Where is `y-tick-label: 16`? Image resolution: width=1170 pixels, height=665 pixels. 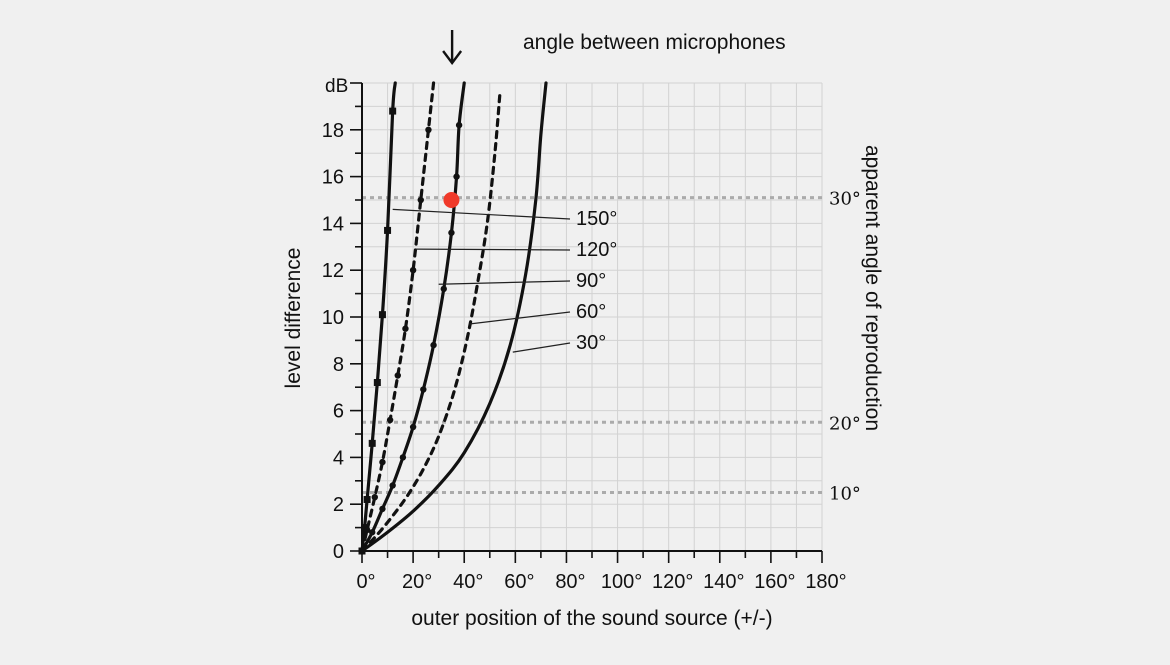 y-tick-label: 16 is located at coordinates (333, 178).